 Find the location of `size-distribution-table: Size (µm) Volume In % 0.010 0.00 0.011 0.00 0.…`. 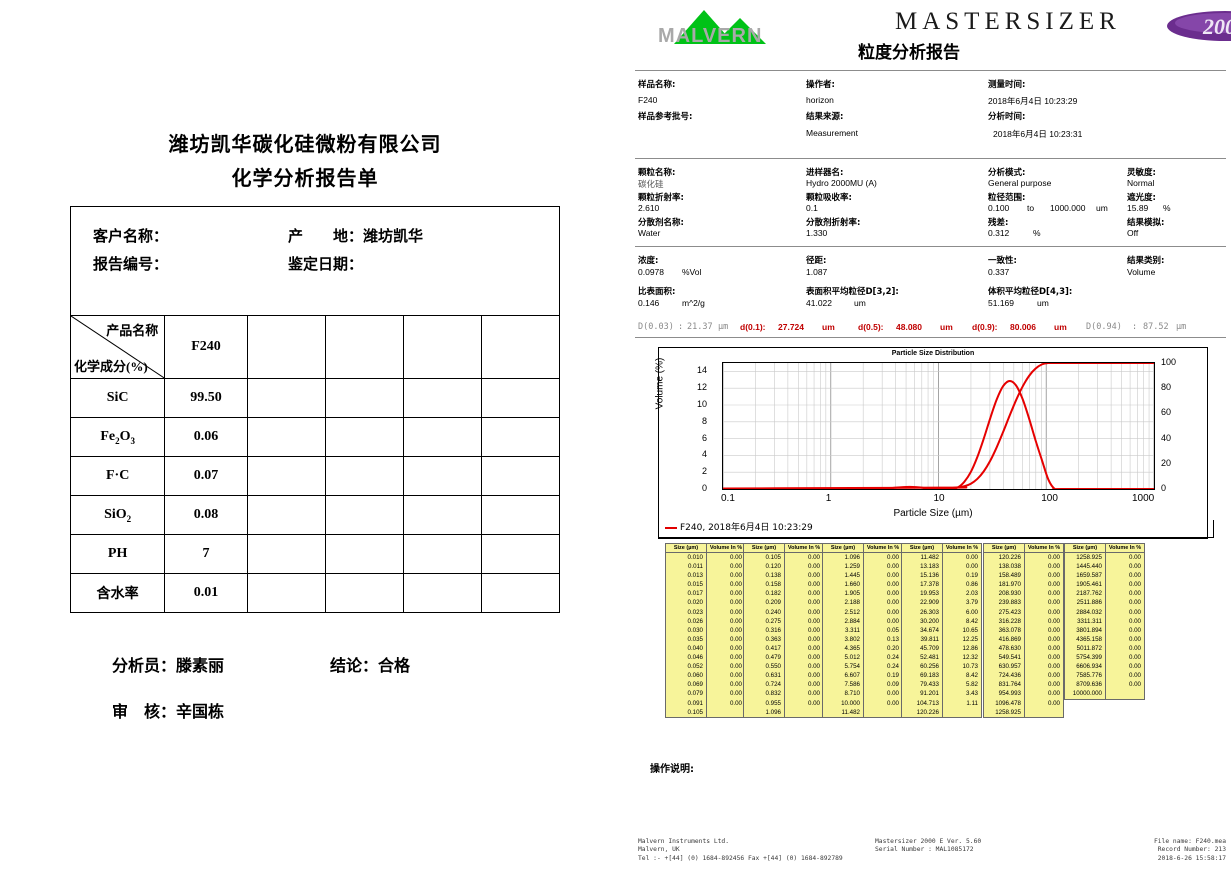

size-distribution-table: Size (µm) Volume In % 0.010 0.00 0.011 0.00 0.… is located at coordinates (705, 630).